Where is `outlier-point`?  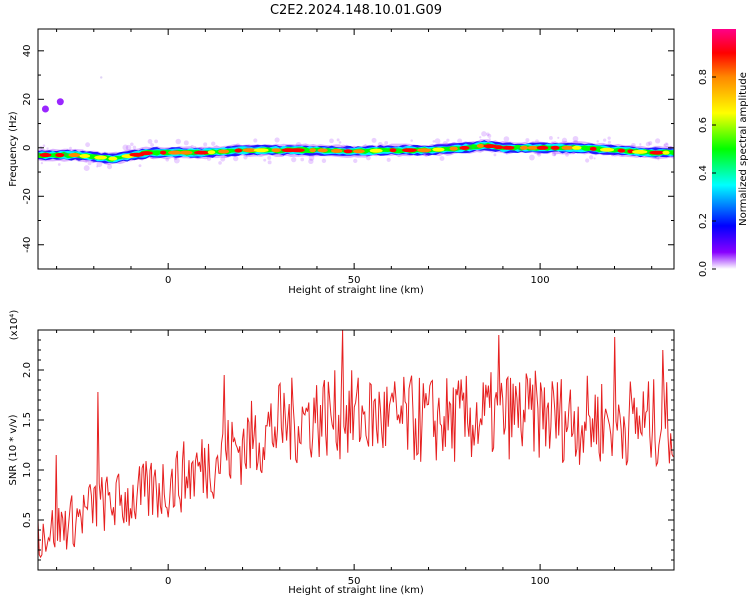
outlier-point is located at coordinates (60, 102).